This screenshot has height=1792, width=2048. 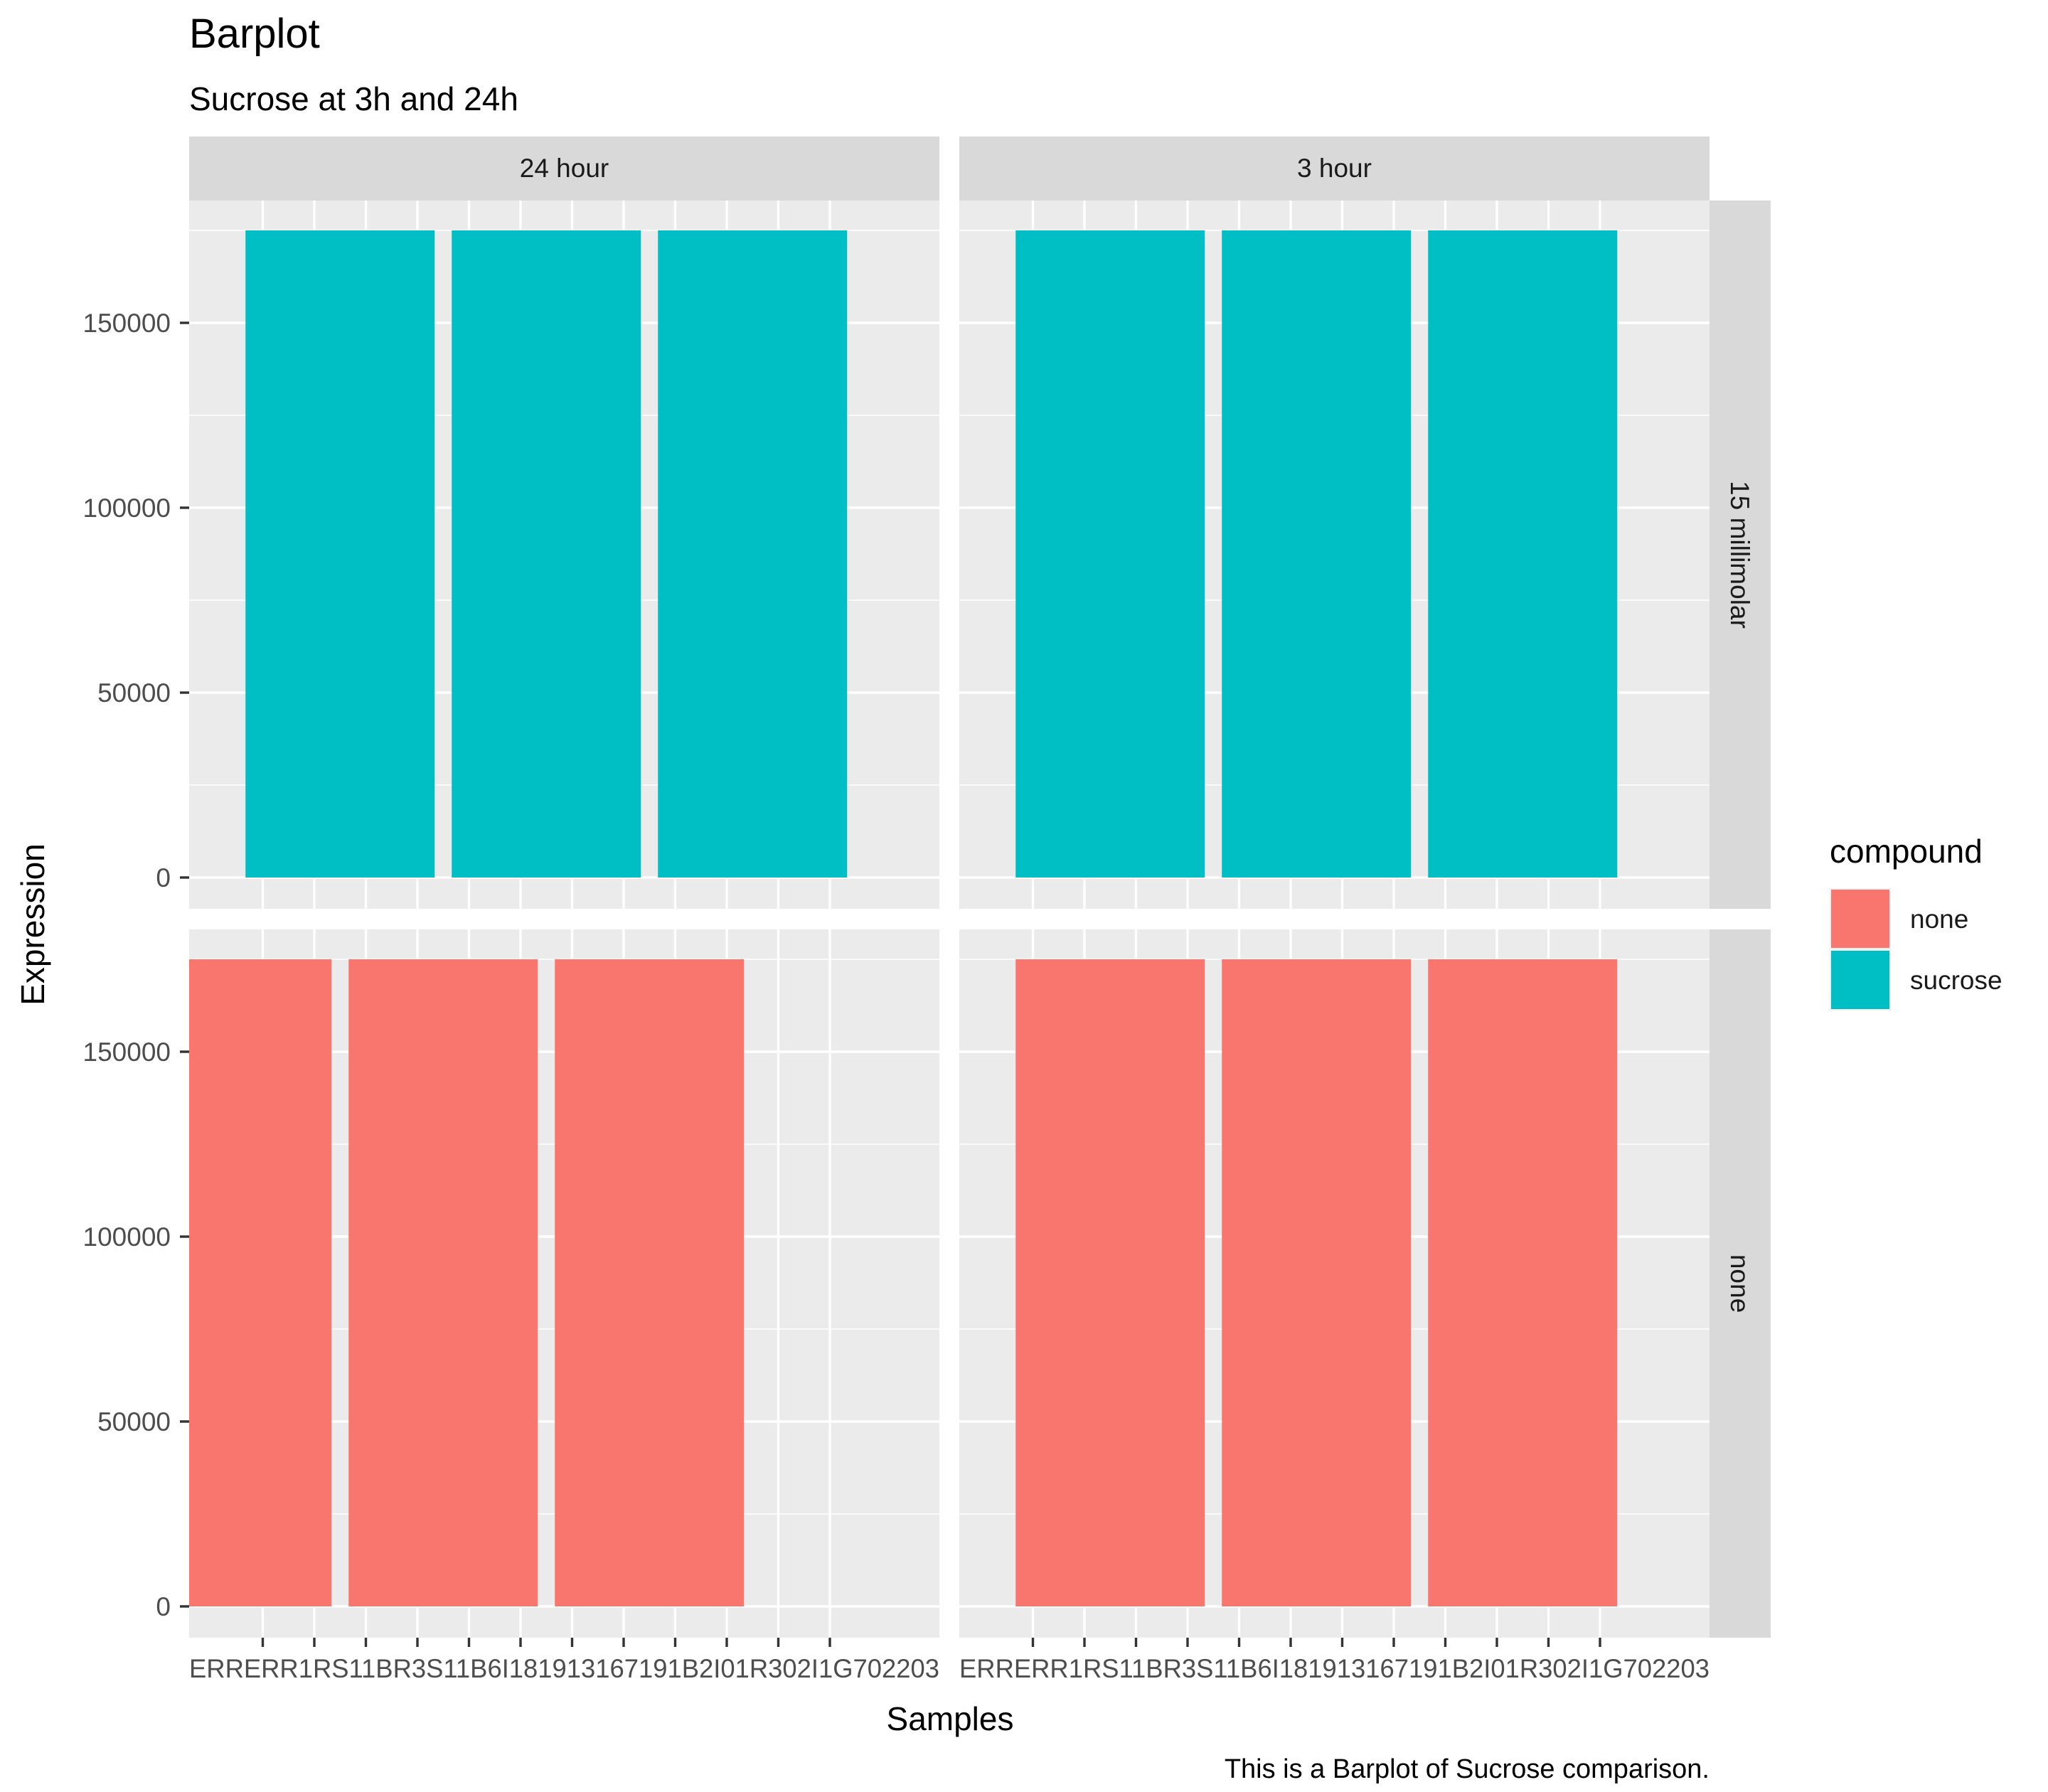 I want to click on chart-title: Barplot, so click(x=254, y=34).